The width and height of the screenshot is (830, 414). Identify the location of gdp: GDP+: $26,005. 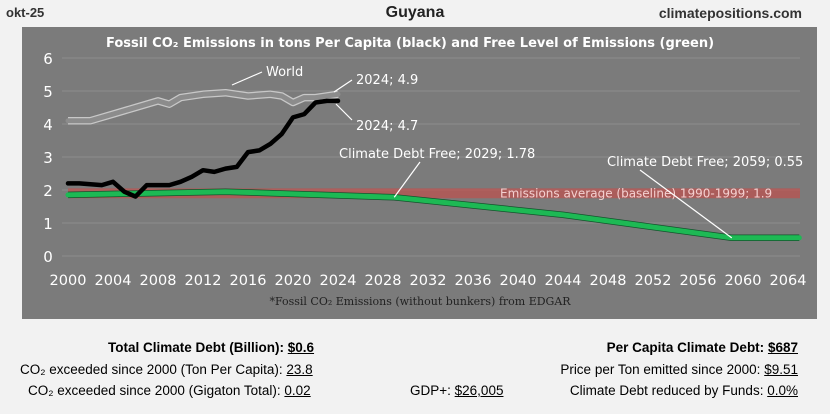
(456, 390).